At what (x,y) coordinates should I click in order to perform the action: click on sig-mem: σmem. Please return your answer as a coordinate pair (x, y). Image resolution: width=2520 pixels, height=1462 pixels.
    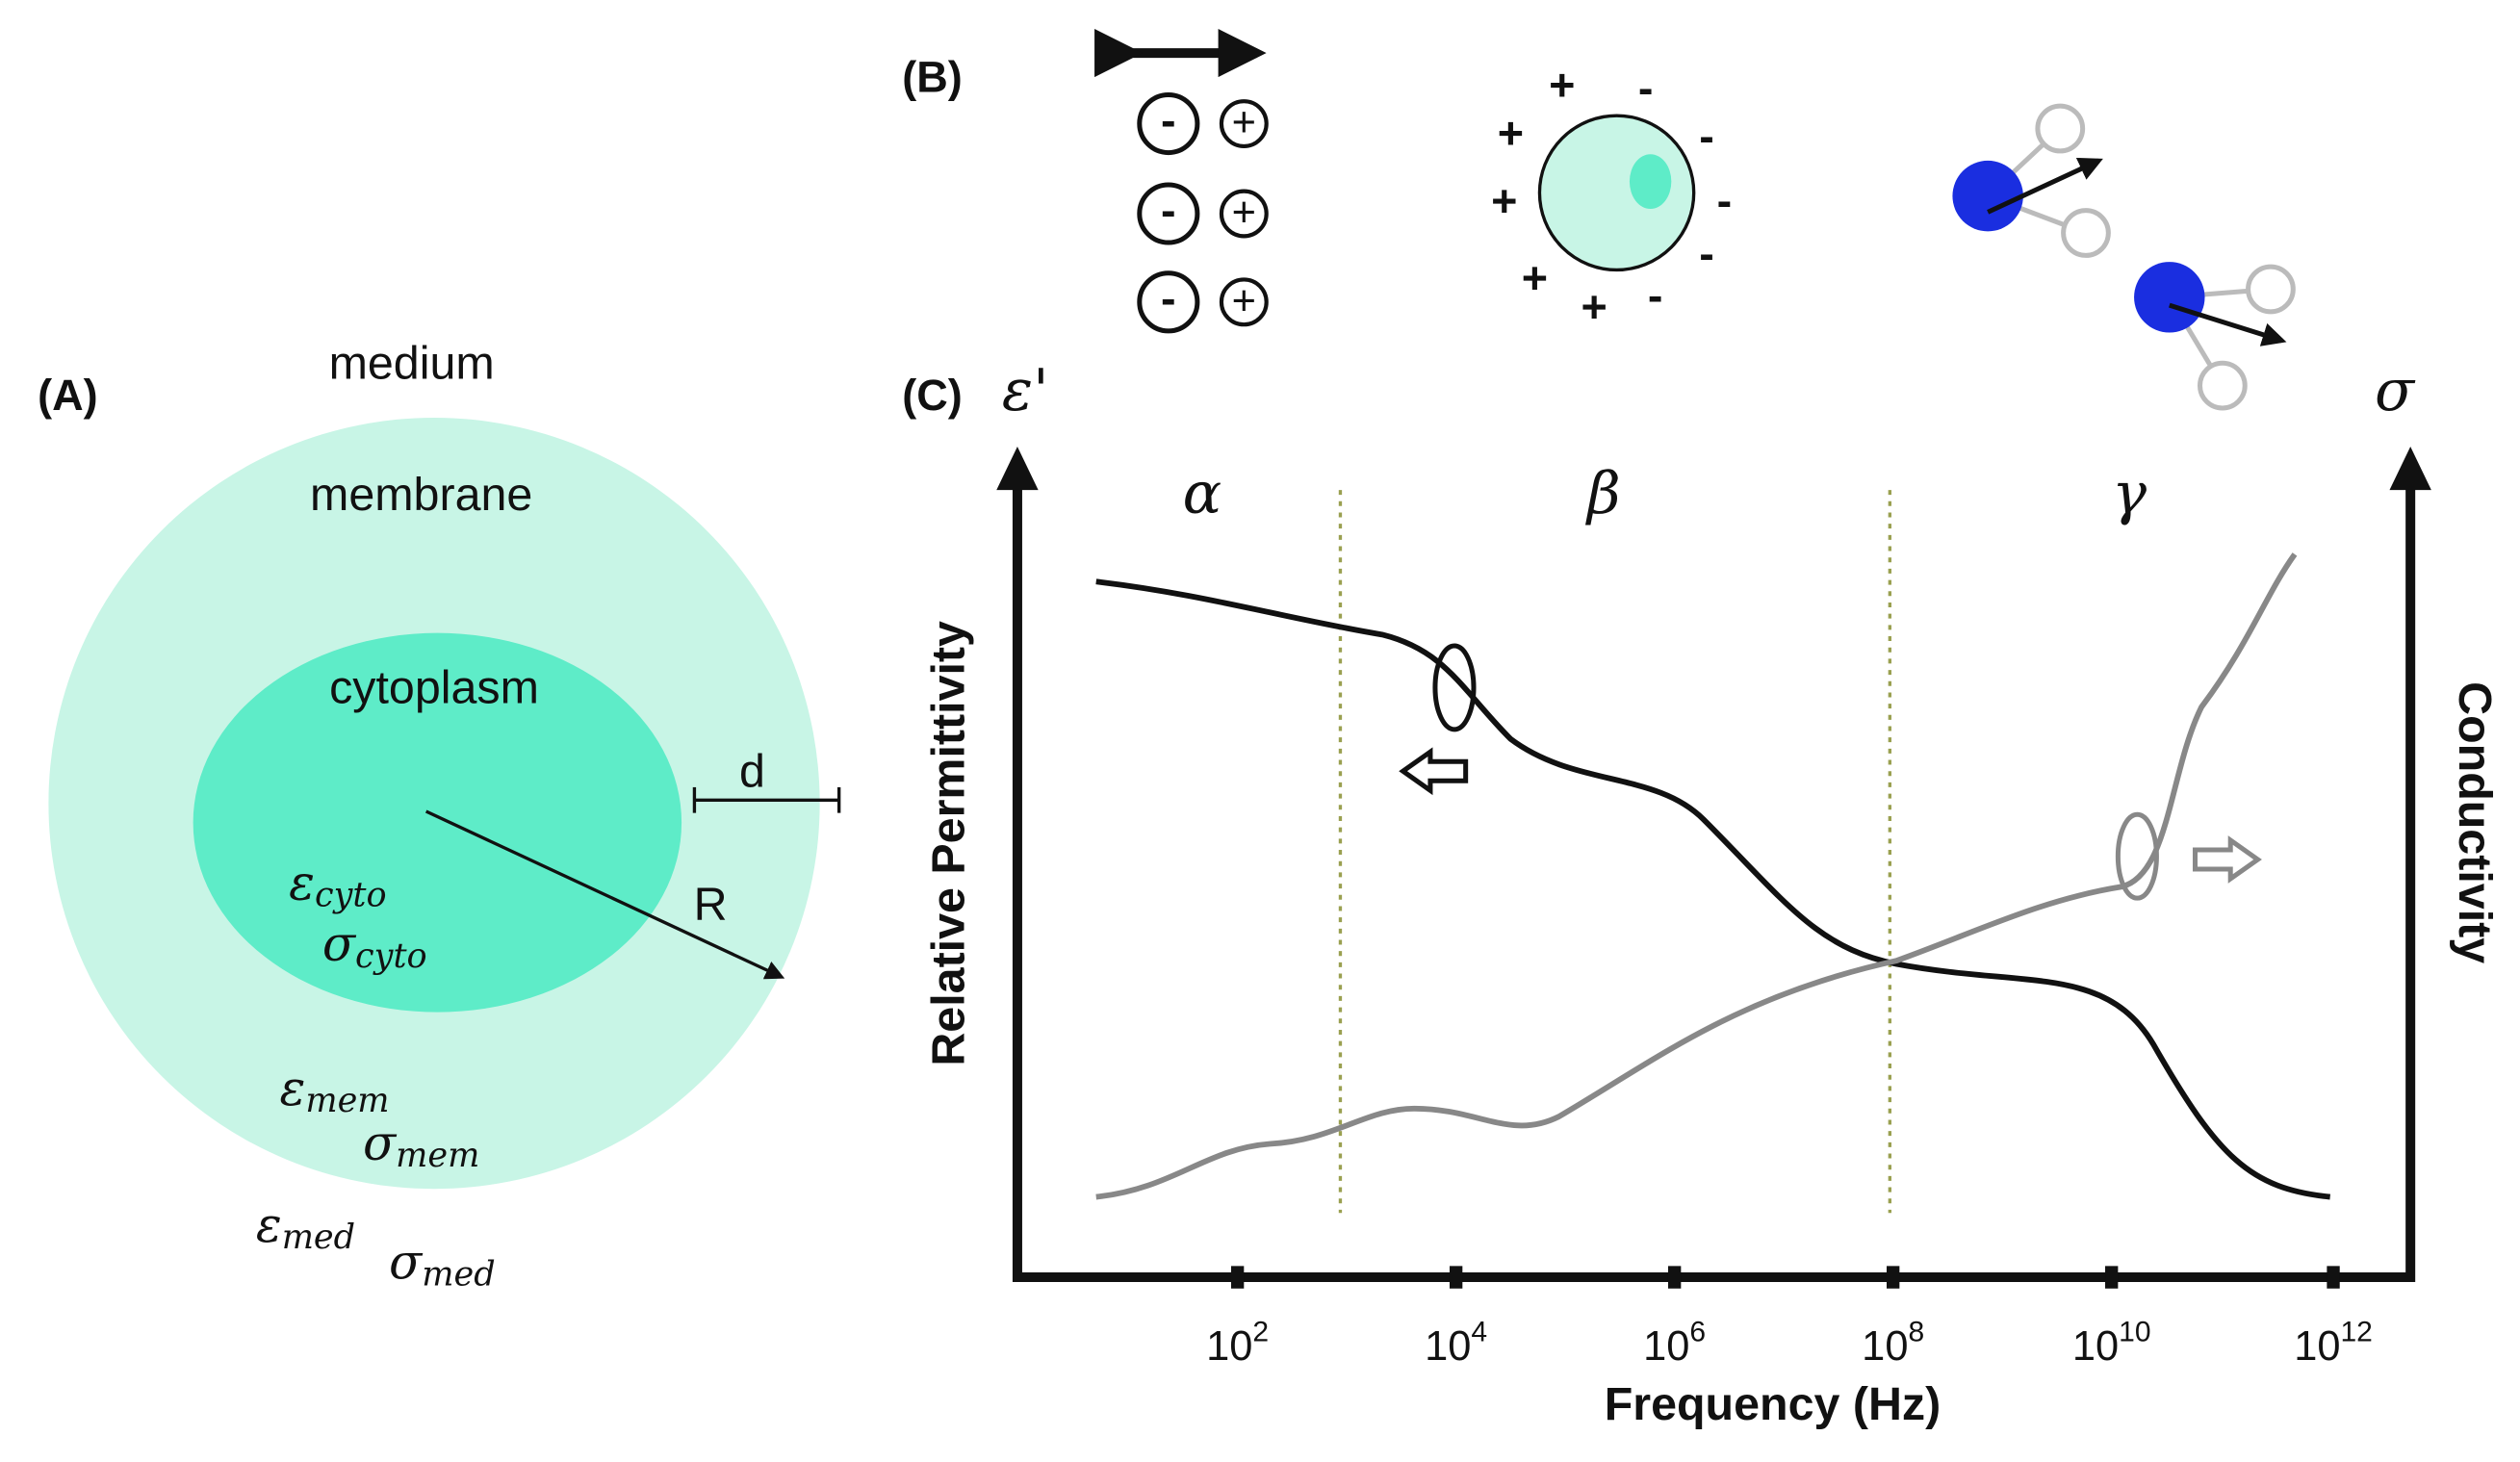
    Looking at the image, I should click on (421, 1145).